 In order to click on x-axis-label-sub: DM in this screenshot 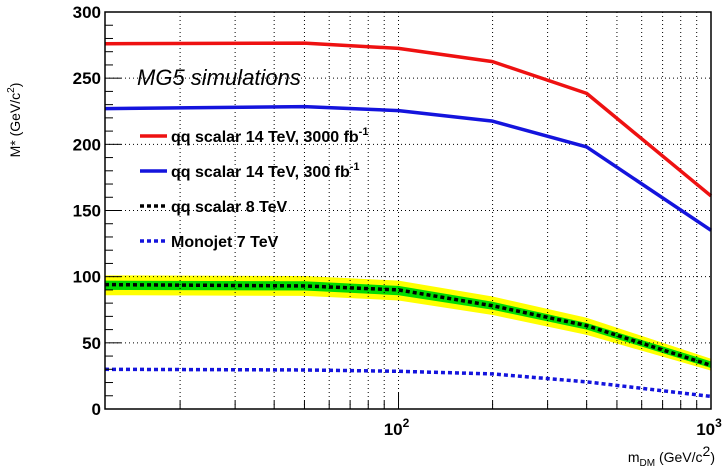, I will do `click(648, 463)`.